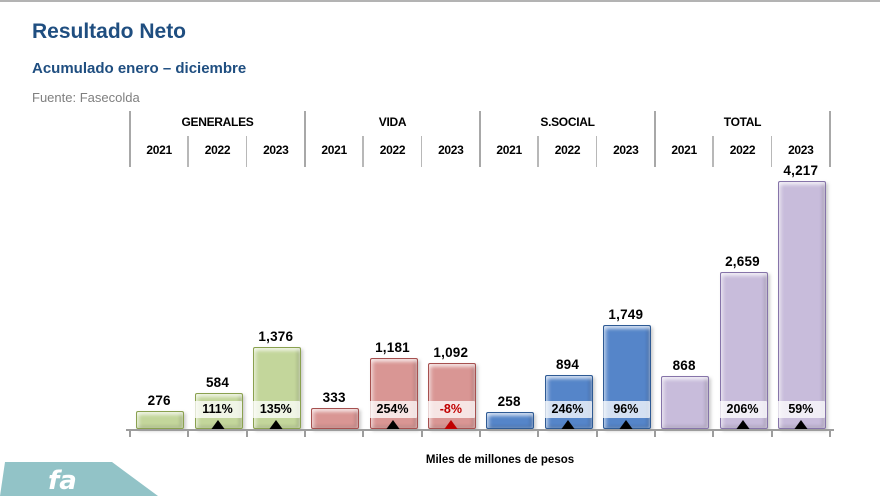  What do you see at coordinates (62, 481) in the screenshot?
I see `svg-text: fa` at bounding box center [62, 481].